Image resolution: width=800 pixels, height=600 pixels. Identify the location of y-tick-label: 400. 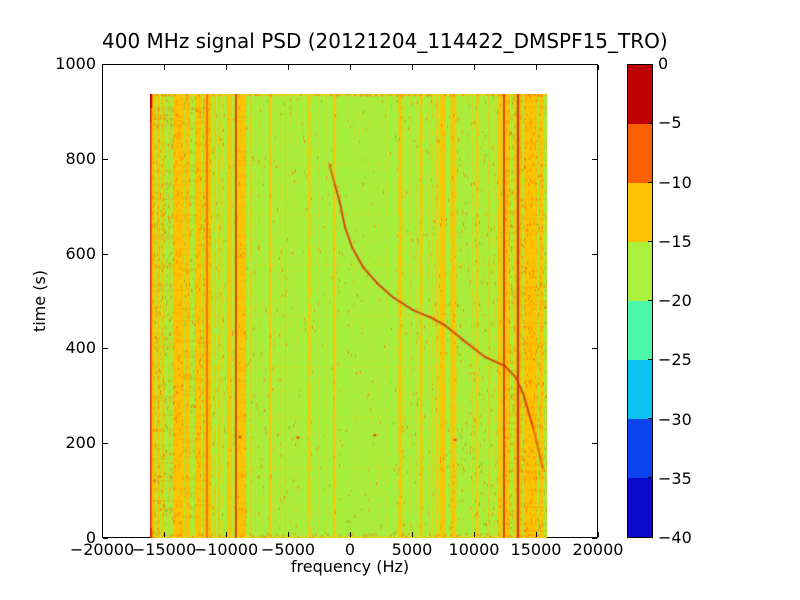
(80, 348).